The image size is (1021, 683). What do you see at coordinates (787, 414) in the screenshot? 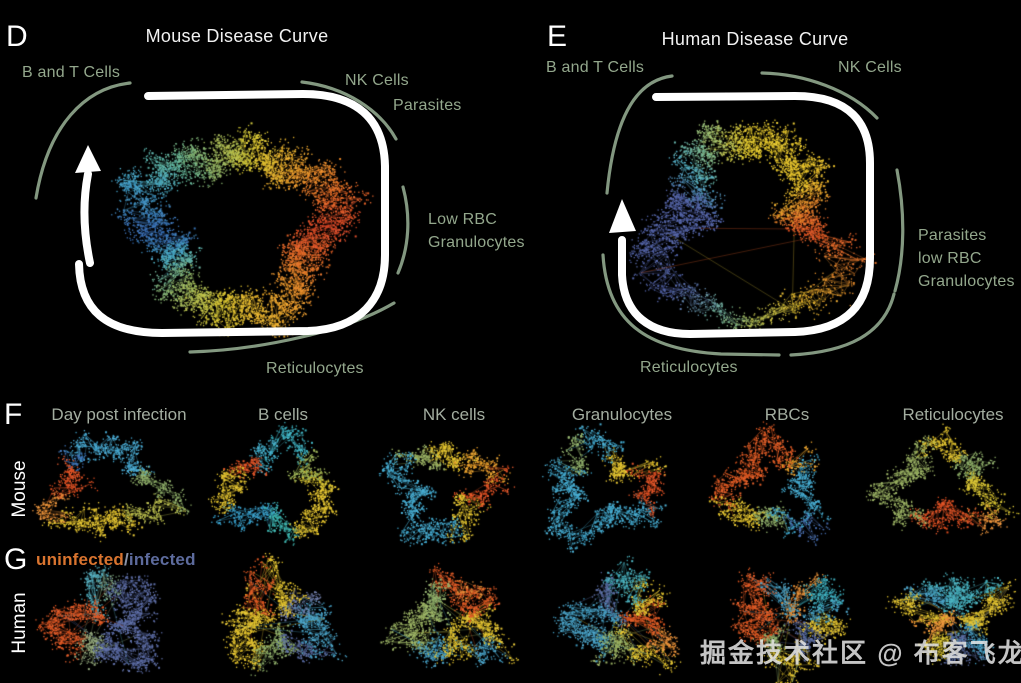
I see `column-label-rbcs: RBCs` at bounding box center [787, 414].